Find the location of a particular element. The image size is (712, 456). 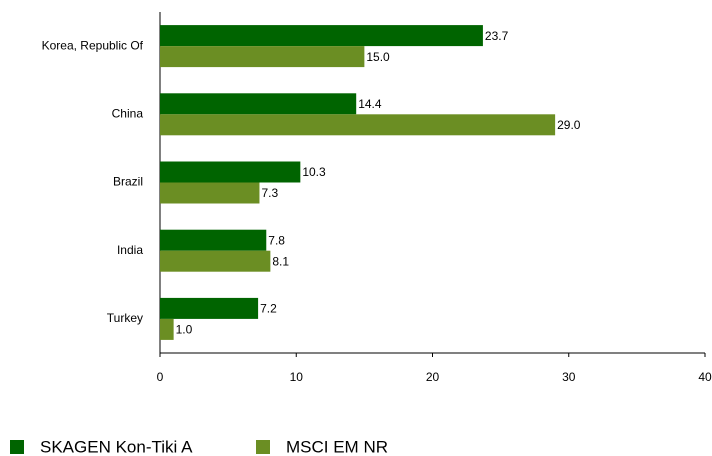

data-label: 7.3 is located at coordinates (269, 193).